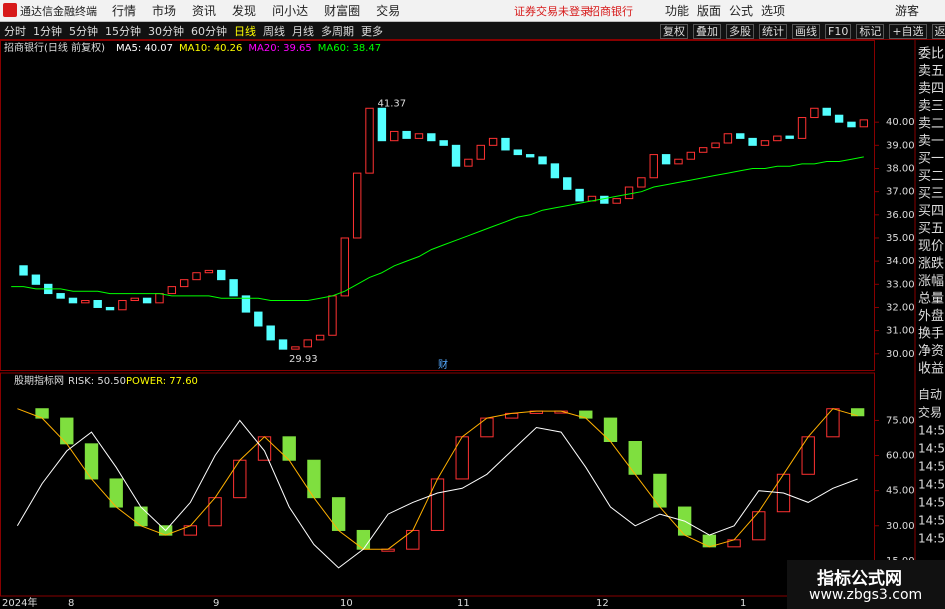 This screenshot has width=945, height=609. Describe the element at coordinates (204, 11) in the screenshot. I see `menu-item: 资讯` at that location.